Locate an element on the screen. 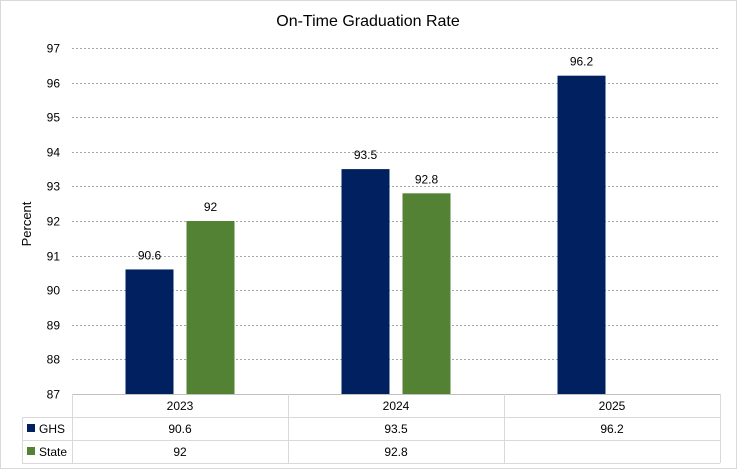 This screenshot has width=737, height=469. x-category-label: 2024 is located at coordinates (396, 406).